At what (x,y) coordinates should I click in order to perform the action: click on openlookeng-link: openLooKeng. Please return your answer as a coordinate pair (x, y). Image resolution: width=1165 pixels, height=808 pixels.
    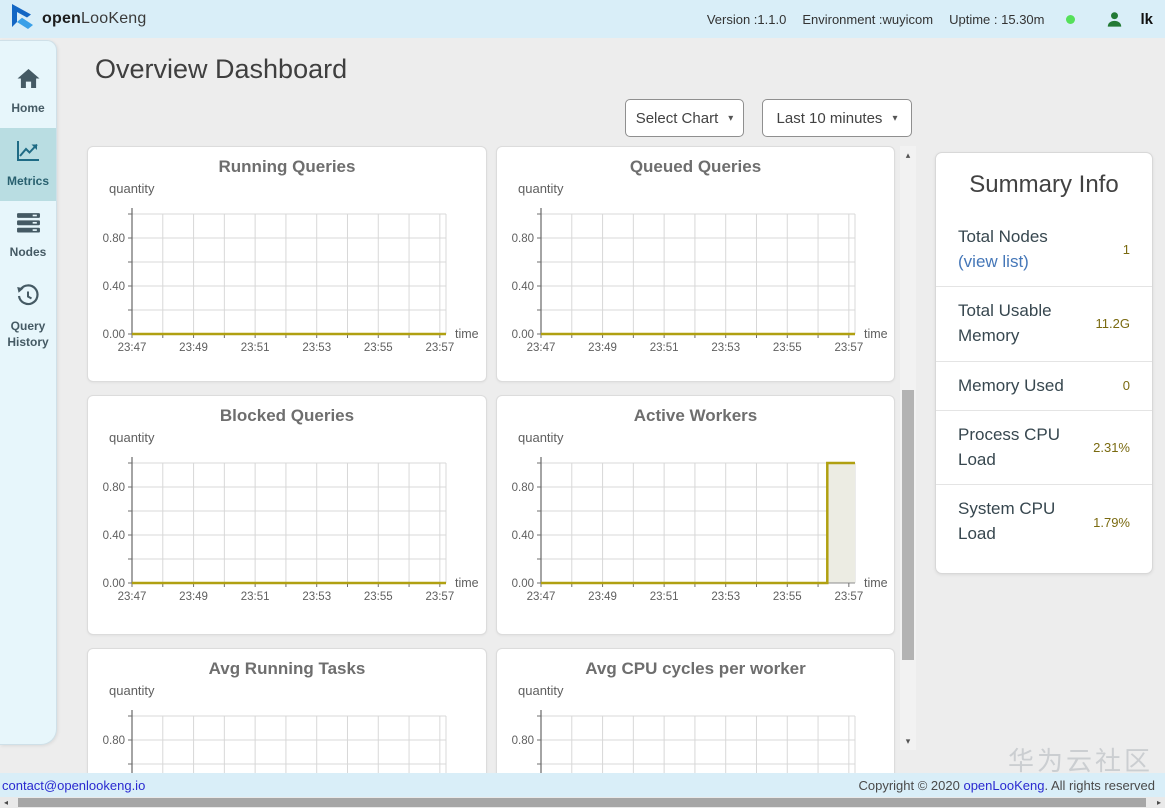
    Looking at the image, I should click on (1004, 785).